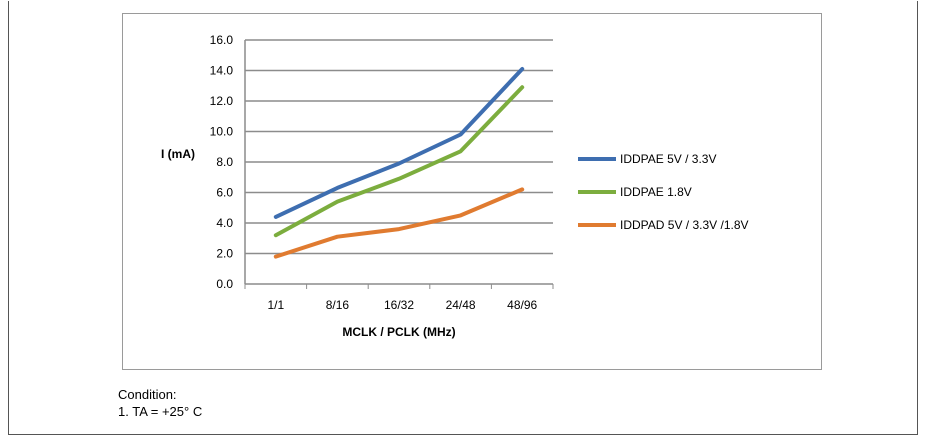  What do you see at coordinates (224, 193) in the screenshot?
I see `y-tick-label: 6.0` at bounding box center [224, 193].